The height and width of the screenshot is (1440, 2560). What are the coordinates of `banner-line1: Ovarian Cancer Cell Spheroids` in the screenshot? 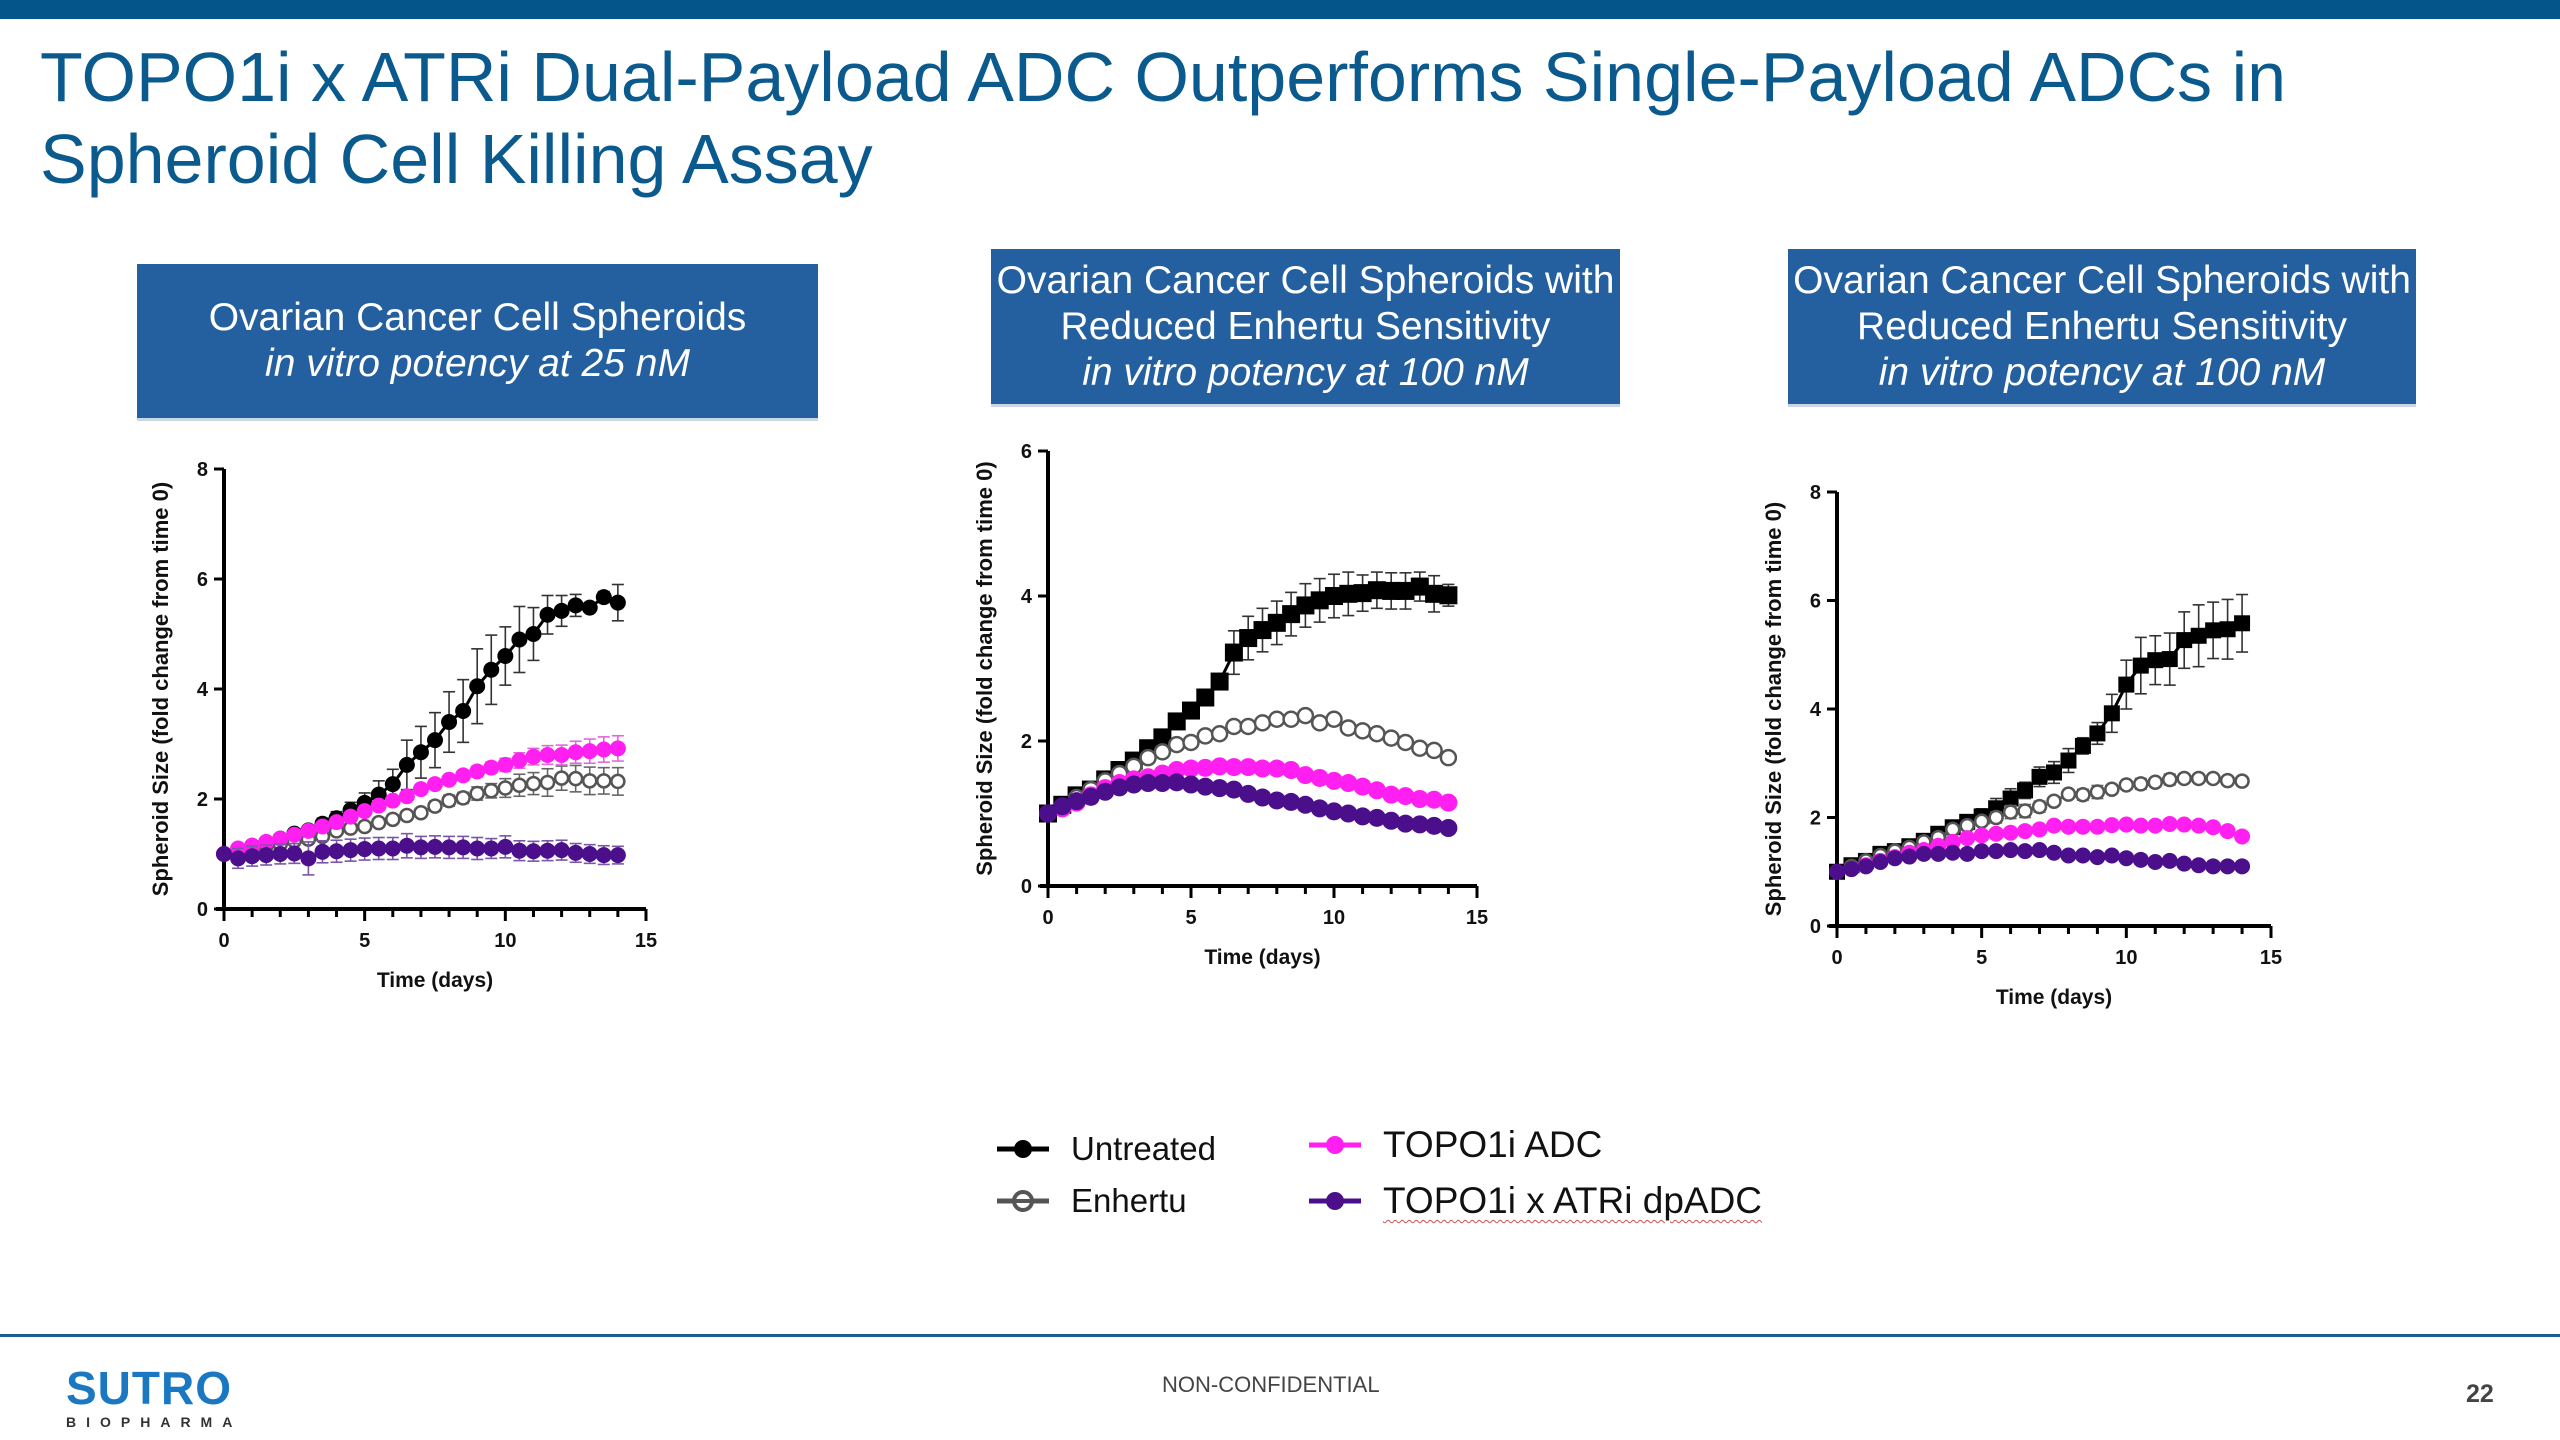 It's located at (477, 317).